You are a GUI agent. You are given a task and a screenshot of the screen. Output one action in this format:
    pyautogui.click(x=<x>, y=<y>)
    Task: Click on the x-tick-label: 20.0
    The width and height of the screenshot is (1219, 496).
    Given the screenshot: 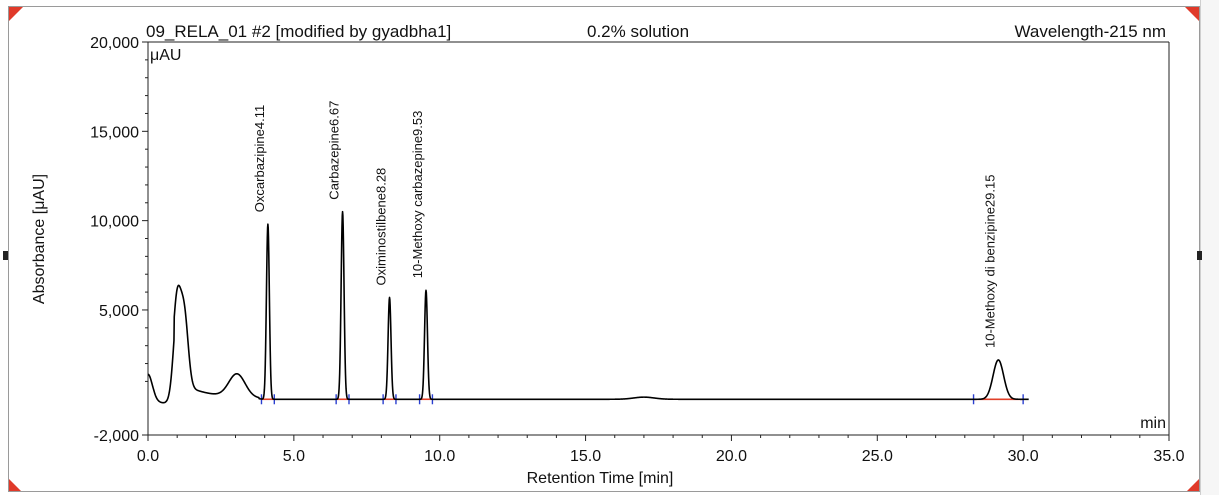 What is the action you would take?
    pyautogui.click(x=731, y=456)
    